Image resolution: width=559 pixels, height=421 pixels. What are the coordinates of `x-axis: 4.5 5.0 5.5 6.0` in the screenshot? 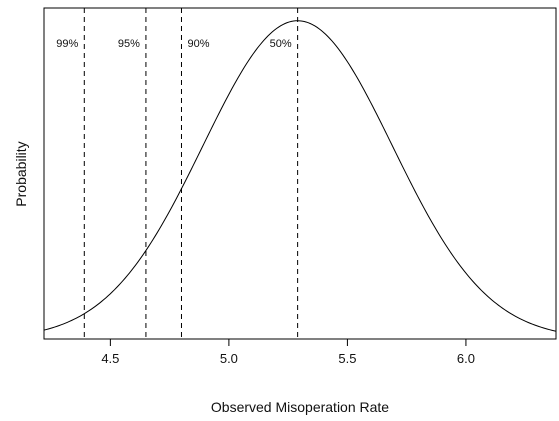 It's located at (288, 352).